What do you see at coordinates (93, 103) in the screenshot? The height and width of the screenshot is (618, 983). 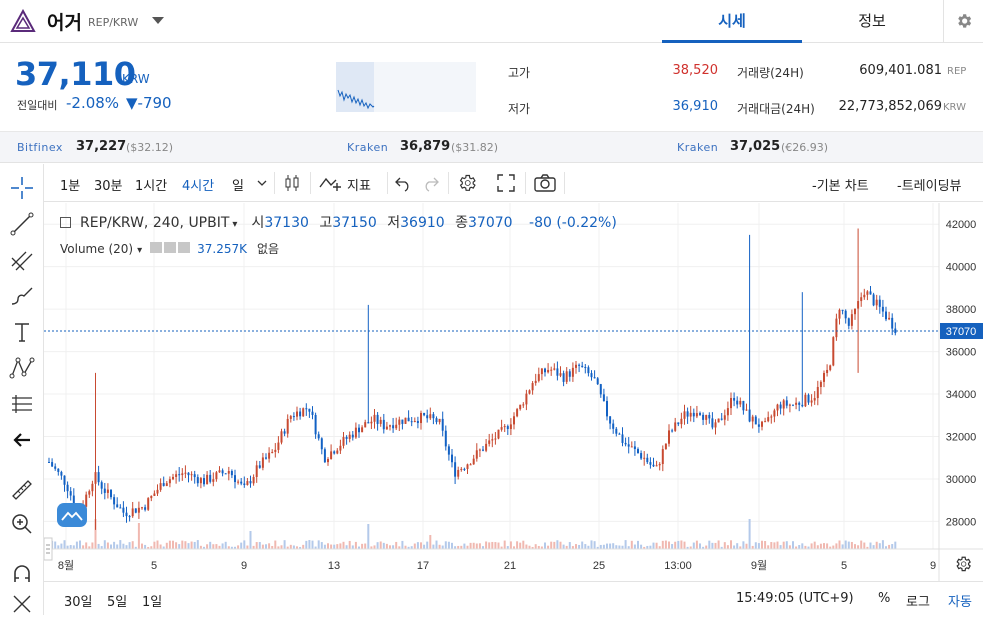 I see `change-rate: -2.08%` at bounding box center [93, 103].